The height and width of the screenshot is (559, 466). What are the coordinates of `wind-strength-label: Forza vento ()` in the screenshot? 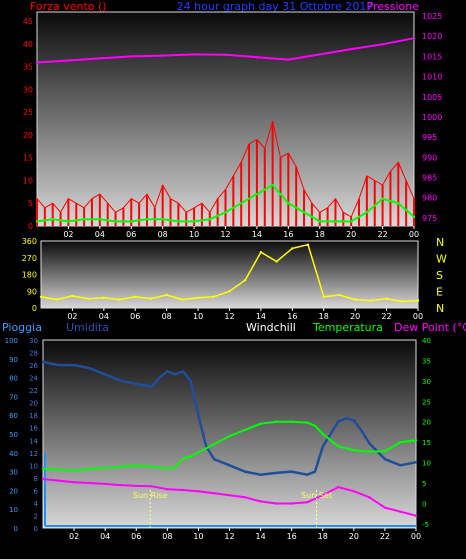 It's located at (68, 6).